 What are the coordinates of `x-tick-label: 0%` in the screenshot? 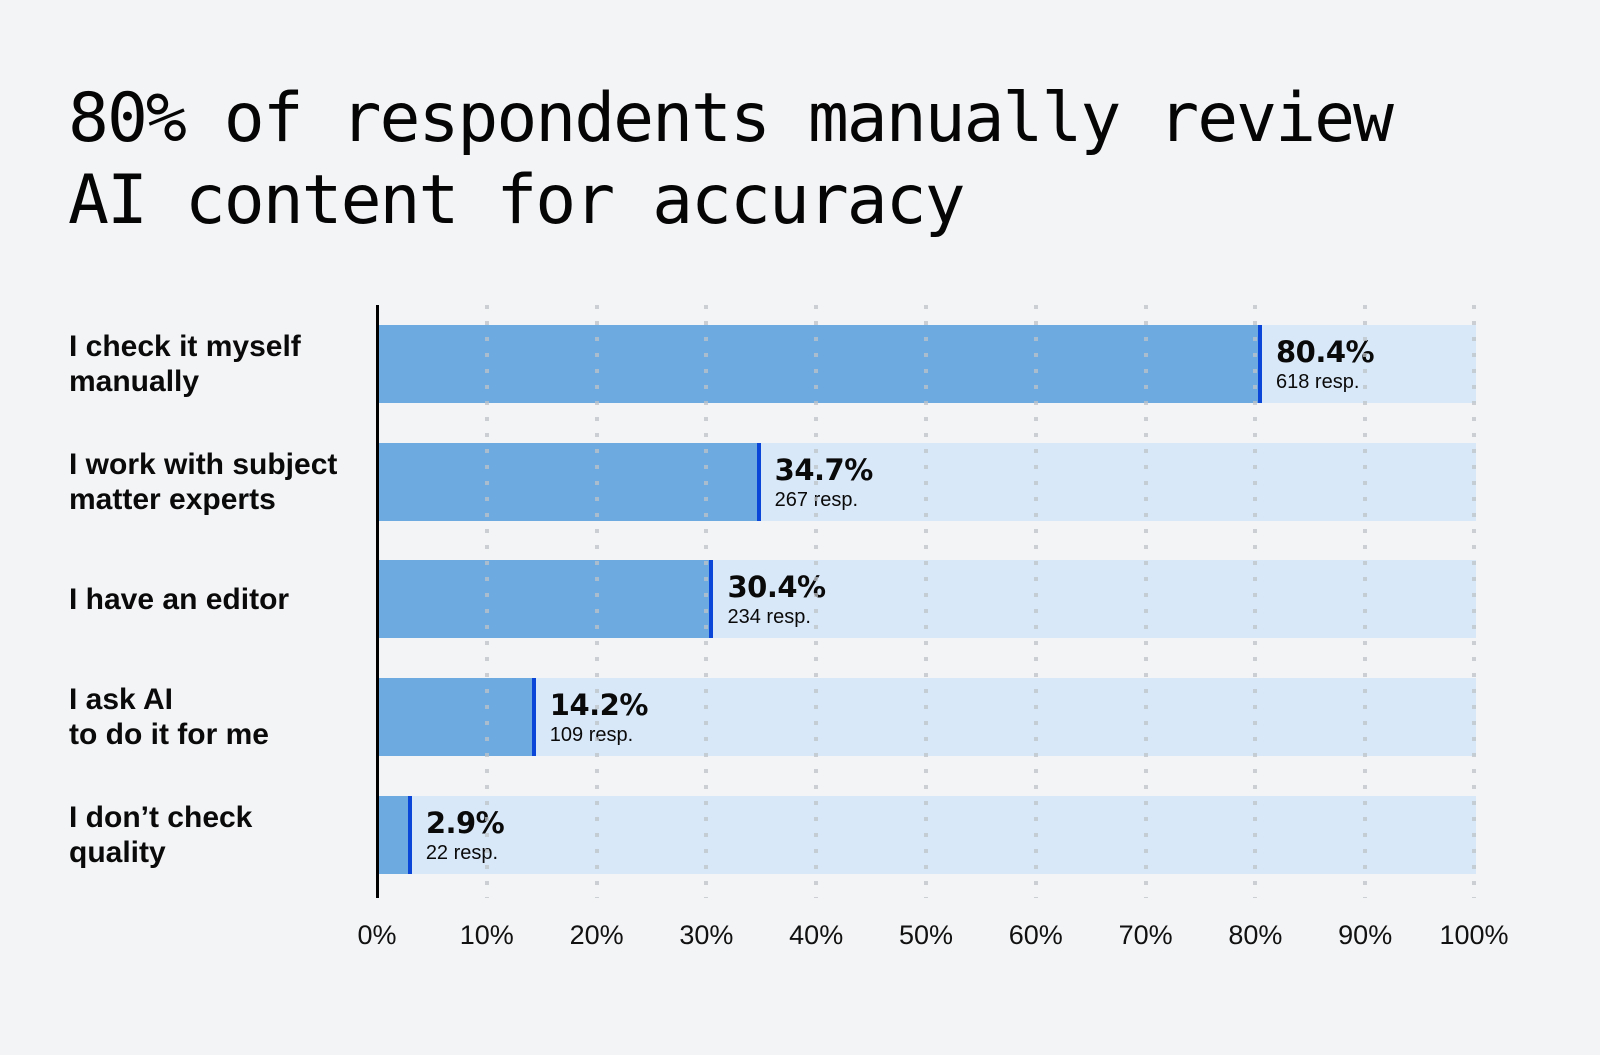 It's located at (377, 935).